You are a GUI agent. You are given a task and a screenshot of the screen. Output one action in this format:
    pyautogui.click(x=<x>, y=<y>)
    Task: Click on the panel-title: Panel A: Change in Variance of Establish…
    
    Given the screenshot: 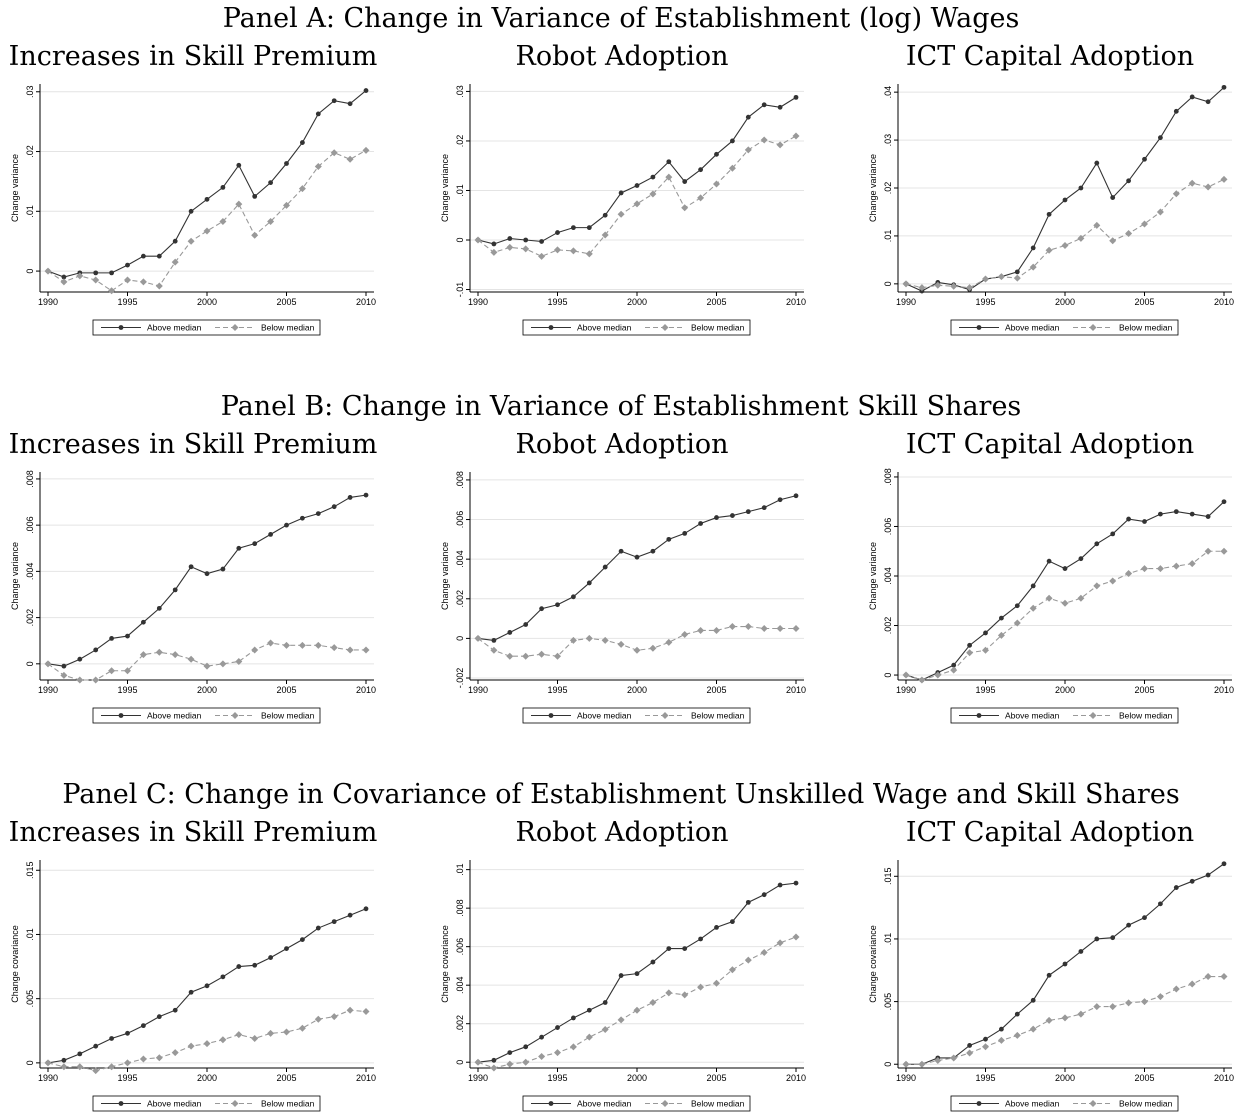 What is the action you would take?
    pyautogui.click(x=621, y=18)
    